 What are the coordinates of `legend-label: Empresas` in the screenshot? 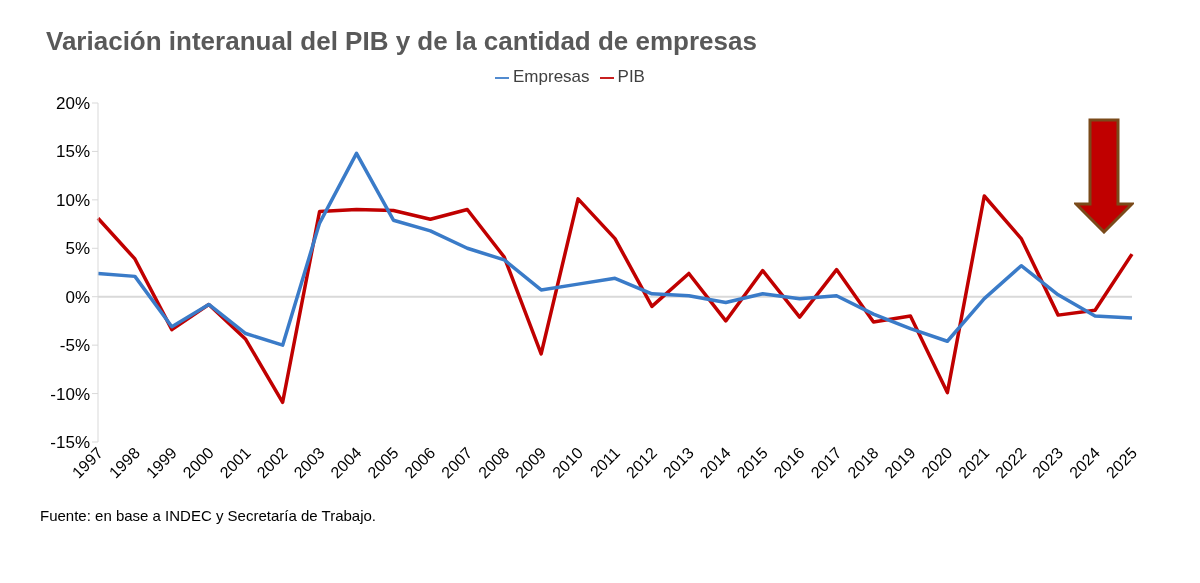 It's located at (551, 76).